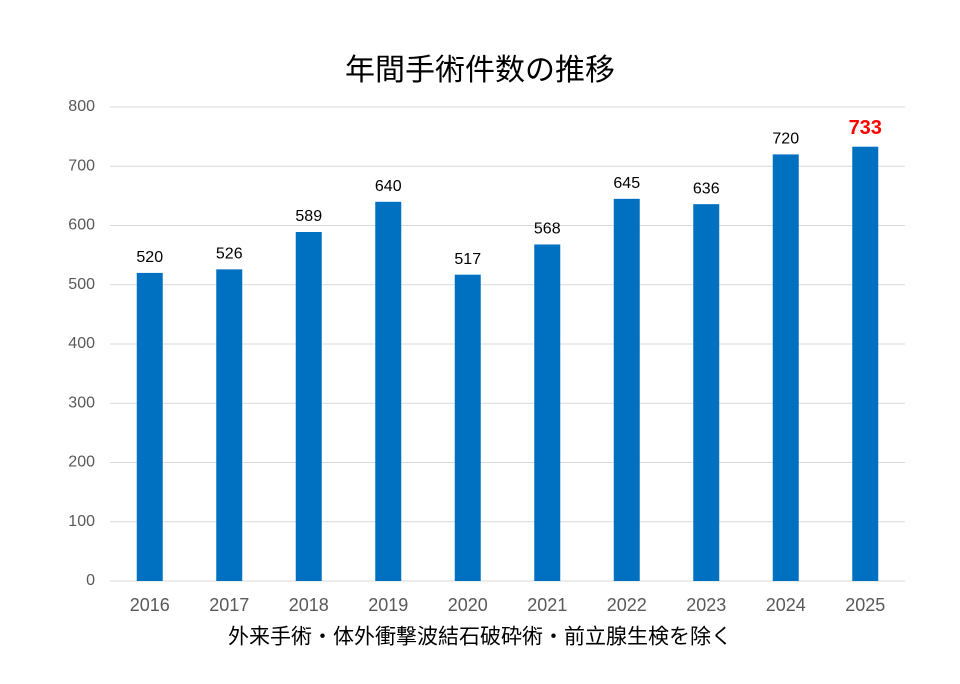 The width and height of the screenshot is (960, 684). Describe the element at coordinates (150, 605) in the screenshot. I see `x-tick-label: 2016` at that location.